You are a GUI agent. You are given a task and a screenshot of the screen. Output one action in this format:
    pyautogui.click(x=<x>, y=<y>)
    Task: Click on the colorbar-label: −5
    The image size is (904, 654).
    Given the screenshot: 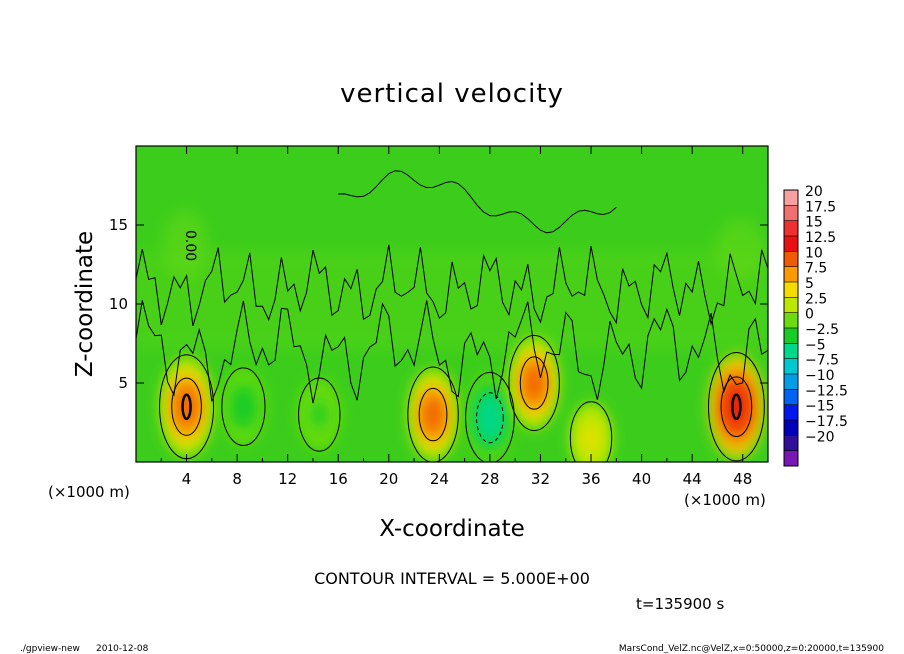 What is the action you would take?
    pyautogui.click(x=815, y=345)
    